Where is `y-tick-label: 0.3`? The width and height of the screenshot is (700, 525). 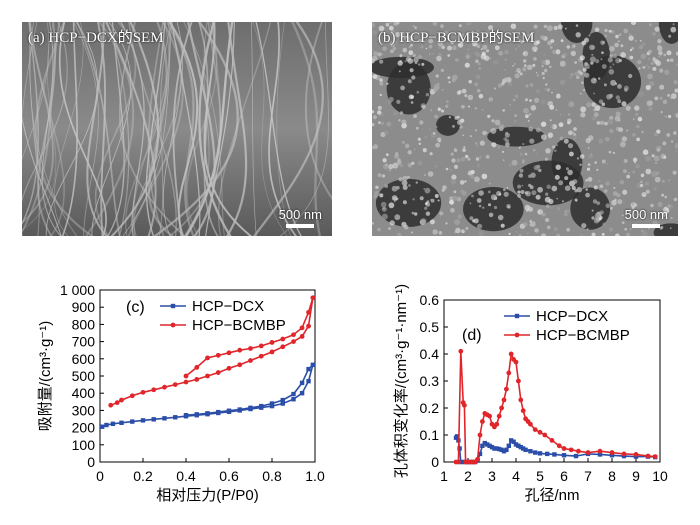
y-tick-label: 0.3 is located at coordinates (430, 381).